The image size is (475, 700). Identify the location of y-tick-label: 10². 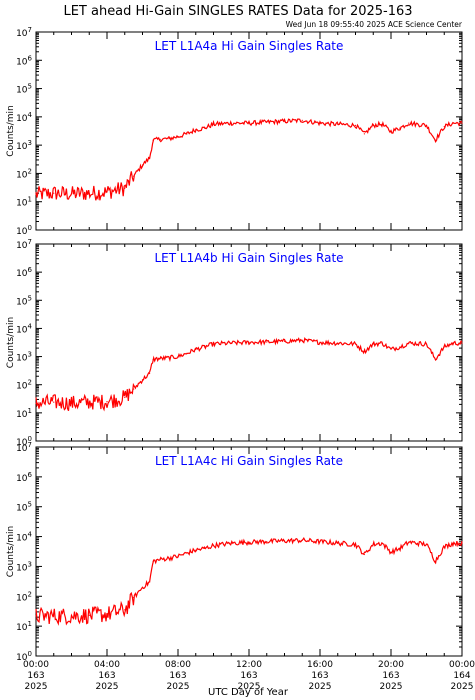
(24, 173).